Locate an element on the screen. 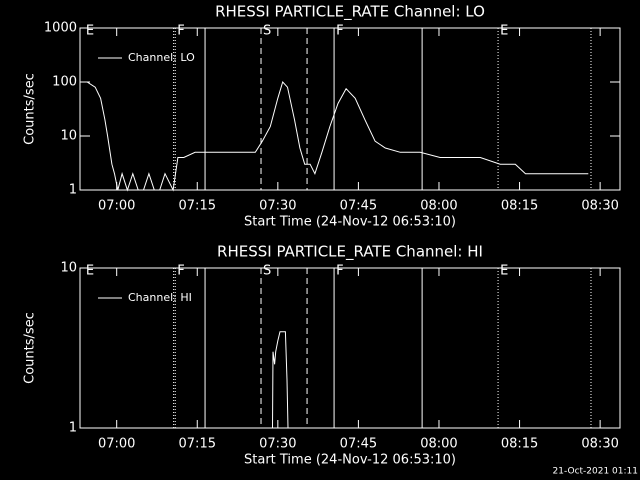 The image size is (640, 480). legend-label: Channel: HI is located at coordinates (160, 297).